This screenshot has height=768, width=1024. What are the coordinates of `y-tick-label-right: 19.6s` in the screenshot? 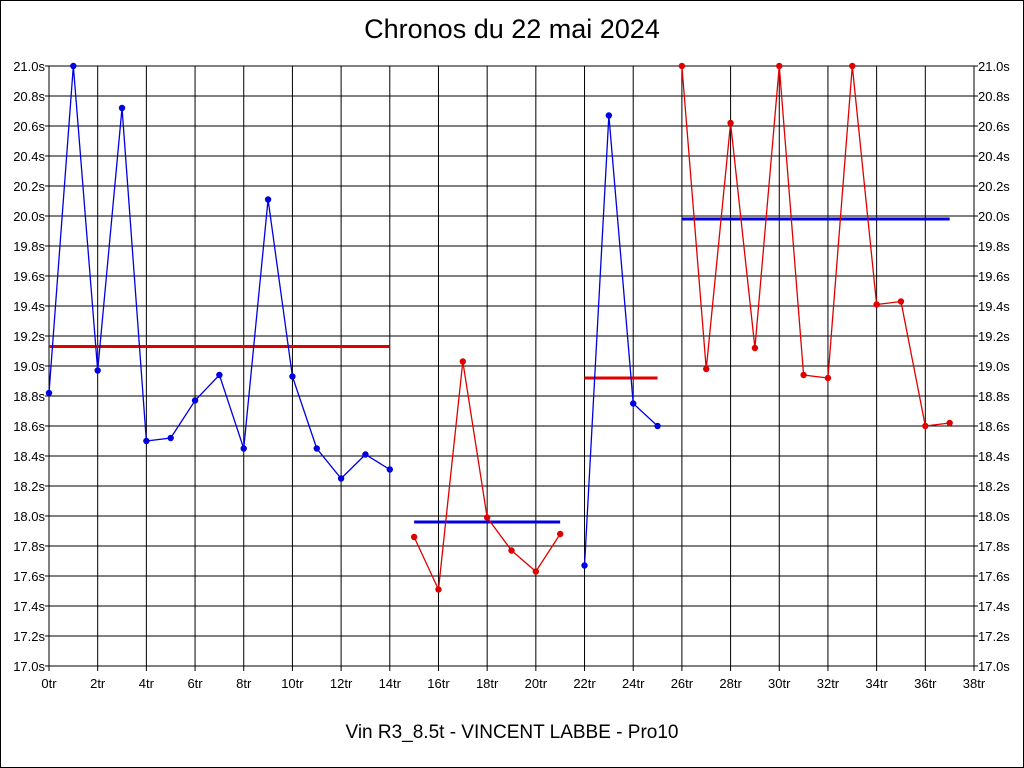 It's located at (994, 276).